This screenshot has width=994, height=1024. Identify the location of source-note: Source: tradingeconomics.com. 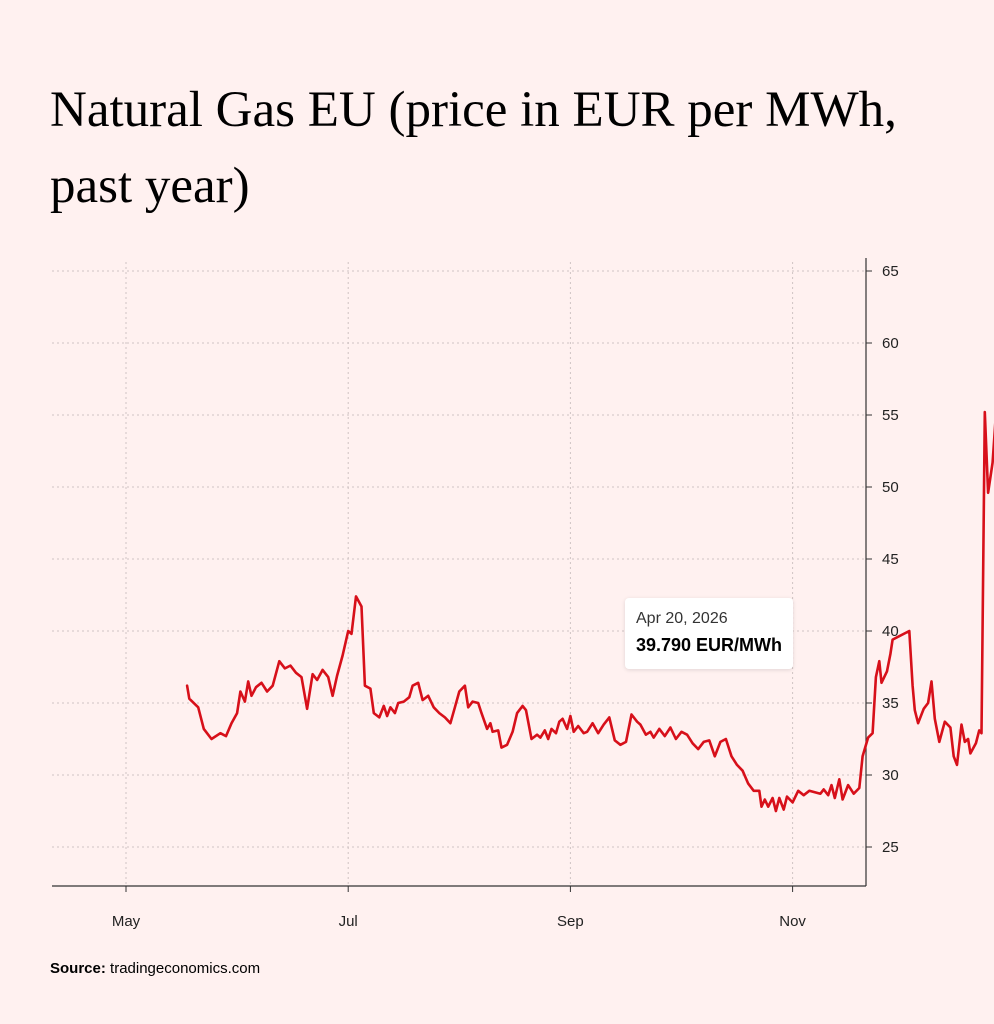
(155, 968).